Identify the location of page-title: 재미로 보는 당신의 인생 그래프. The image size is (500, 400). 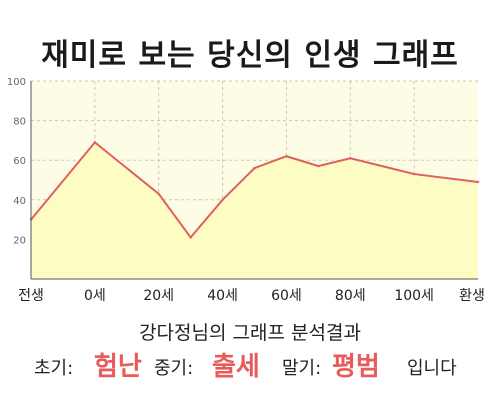
(250, 55).